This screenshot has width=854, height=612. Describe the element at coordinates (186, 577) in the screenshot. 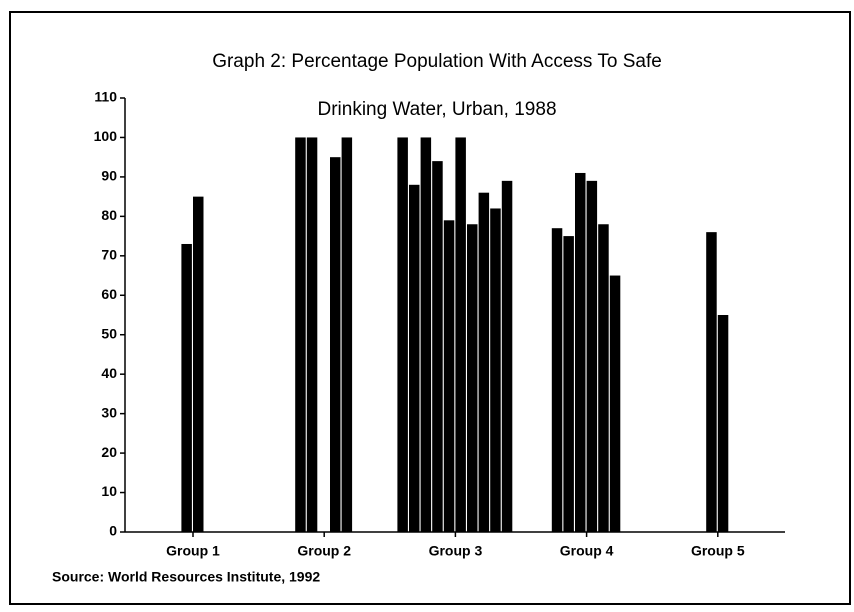

I see `source-note: Source: World Resources Institute, 1992` at that location.